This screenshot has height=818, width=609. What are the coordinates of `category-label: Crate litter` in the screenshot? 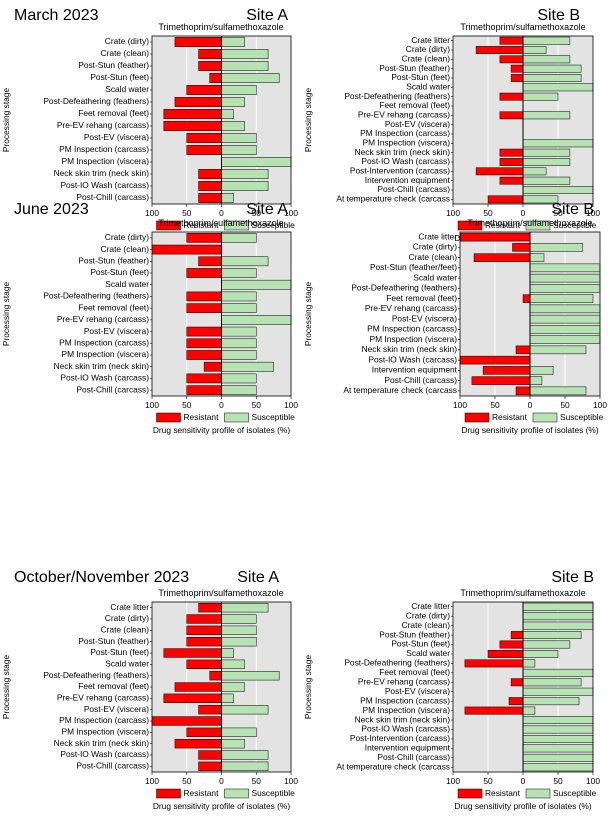 It's located at (430, 40).